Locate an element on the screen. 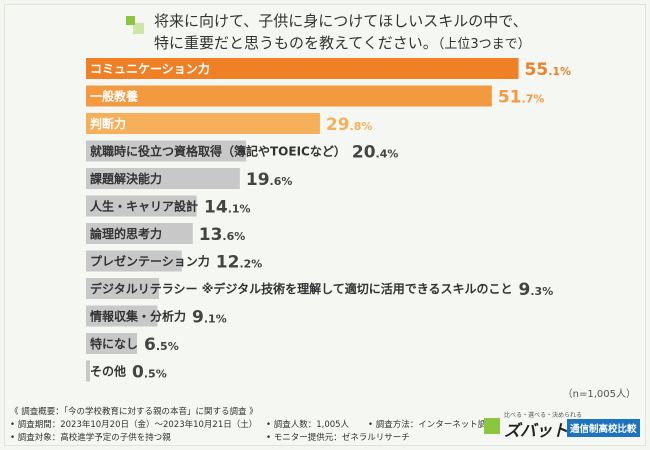 The height and width of the screenshot is (450, 650). survey-count: • 調査人数：1,005人 is located at coordinates (308, 425).